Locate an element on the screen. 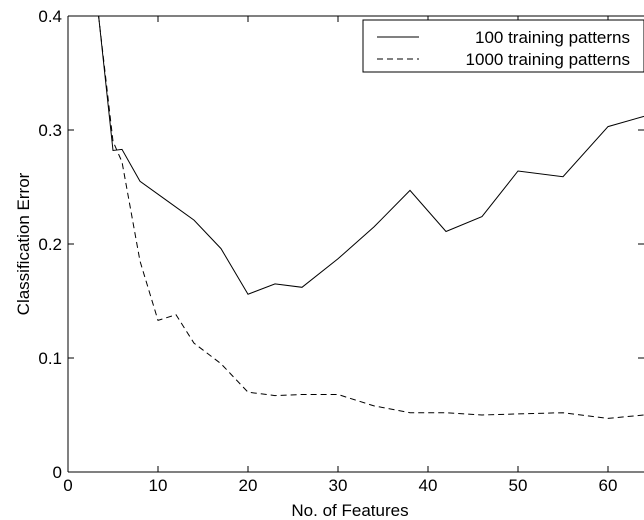 Image resolution: width=644 pixels, height=520 pixels. x-tick-label: 0 is located at coordinates (67, 485).